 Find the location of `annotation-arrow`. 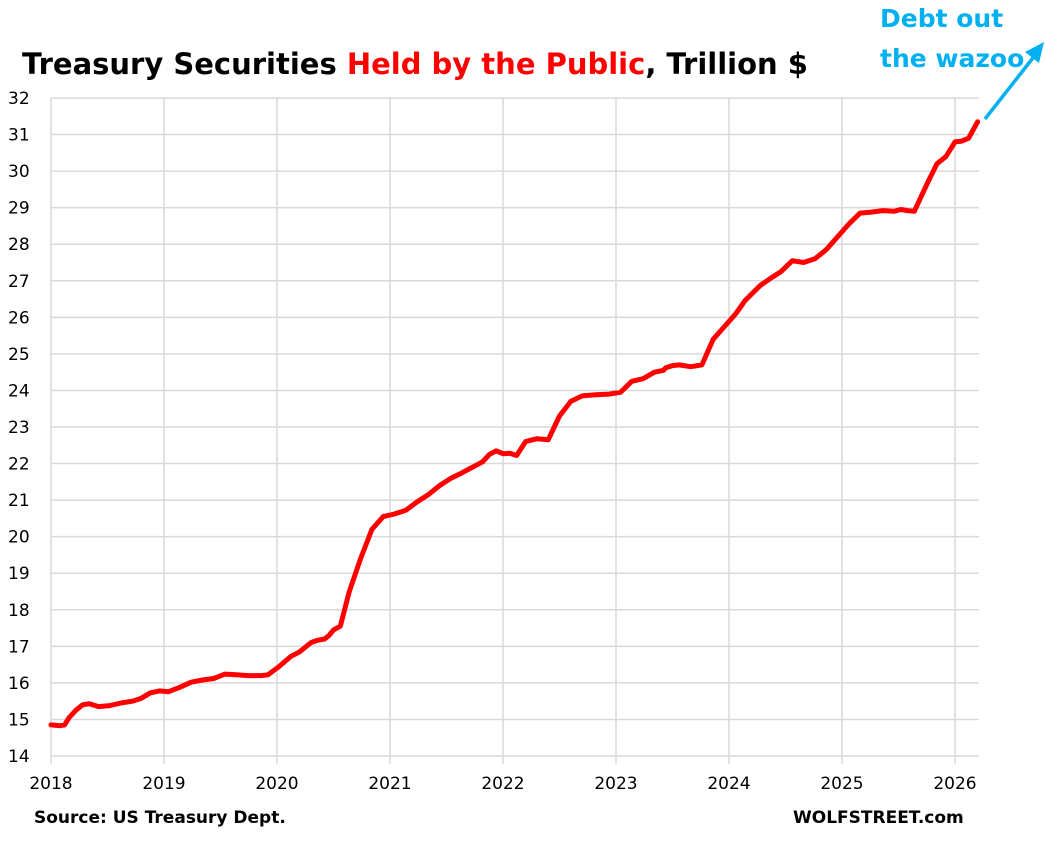

annotation-arrow is located at coordinates (1013, 81).